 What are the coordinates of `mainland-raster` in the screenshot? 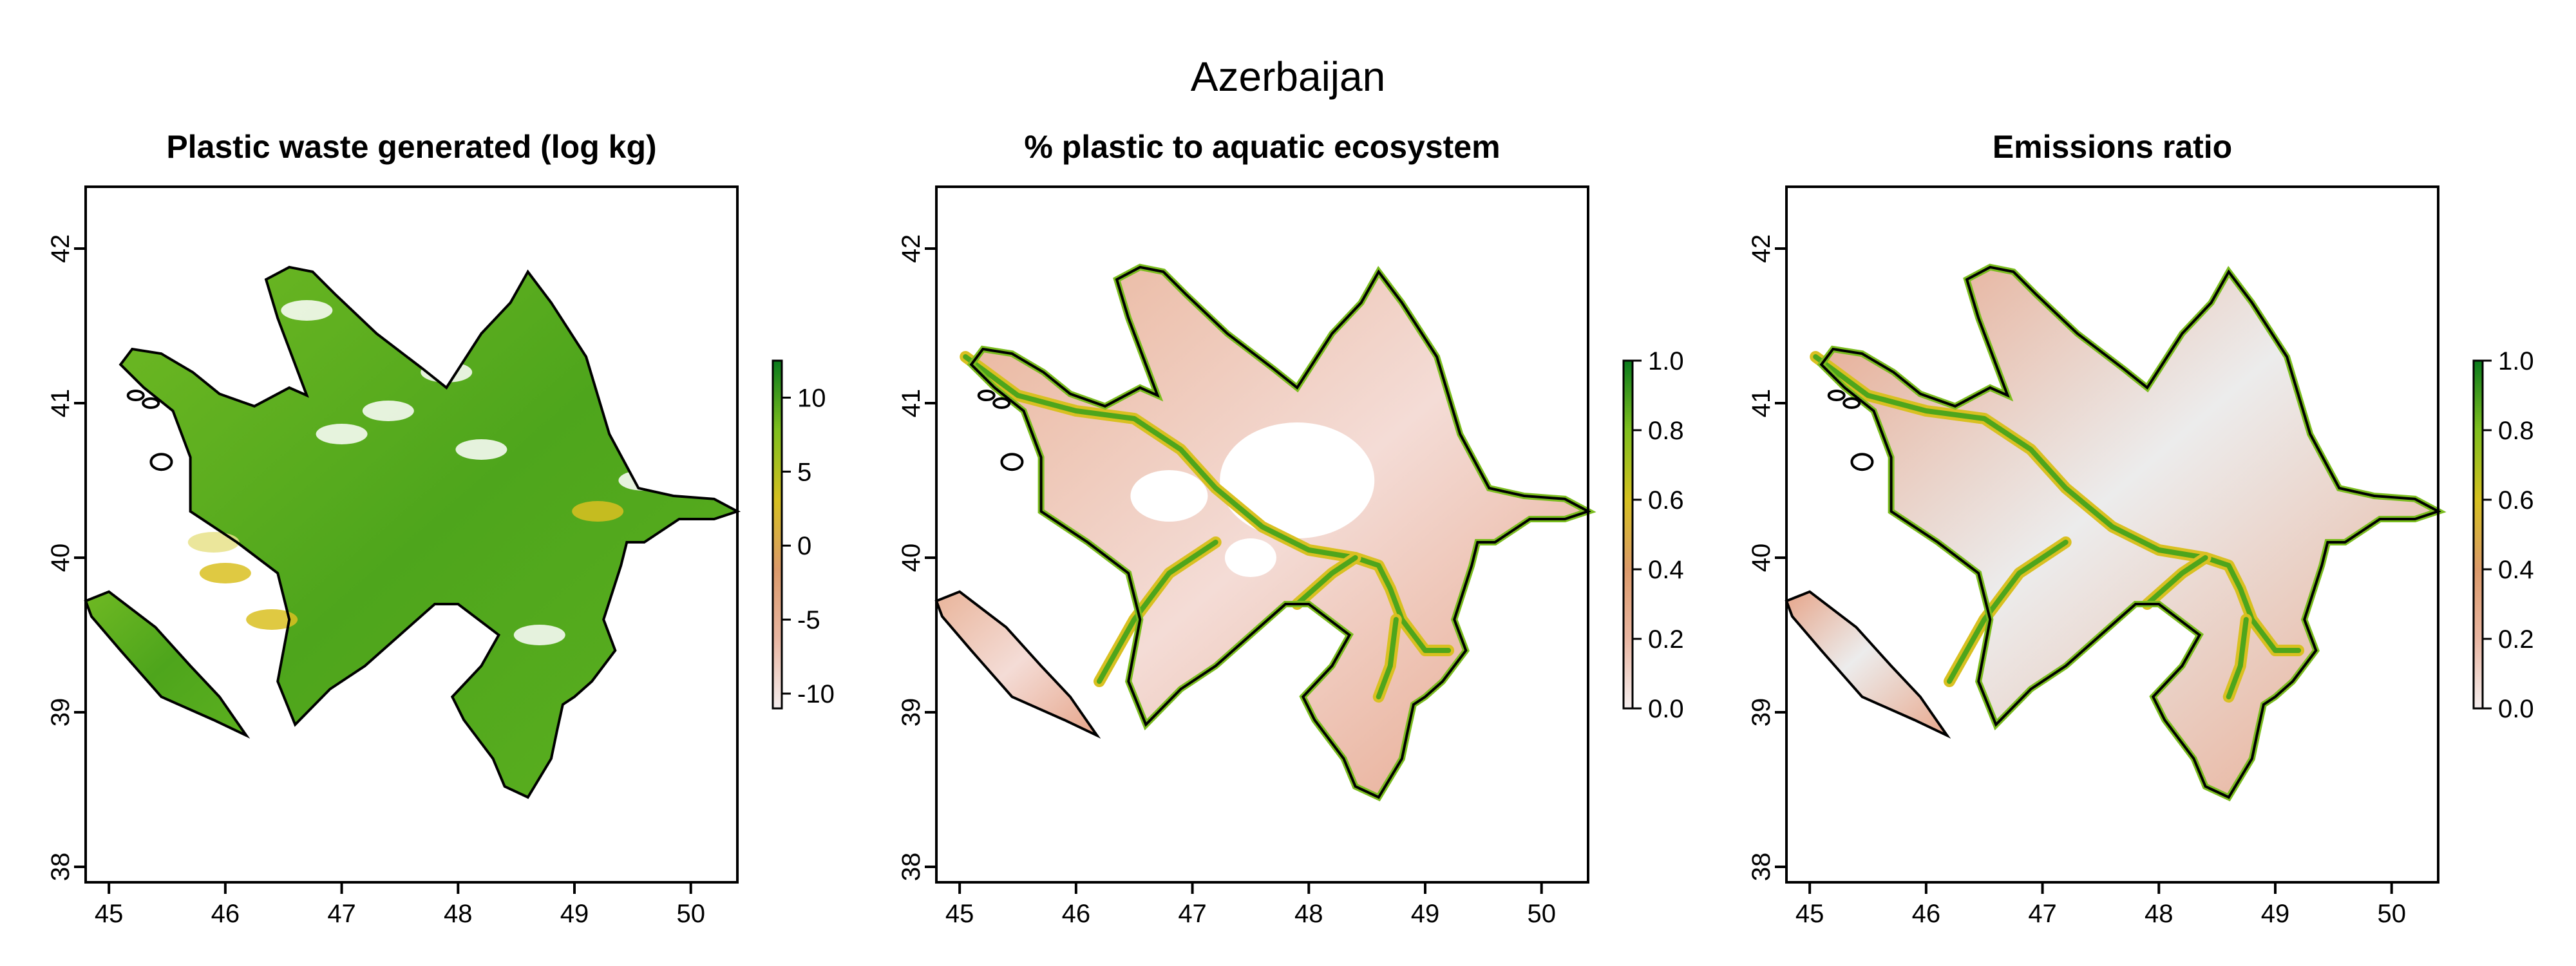 It's located at (429, 532).